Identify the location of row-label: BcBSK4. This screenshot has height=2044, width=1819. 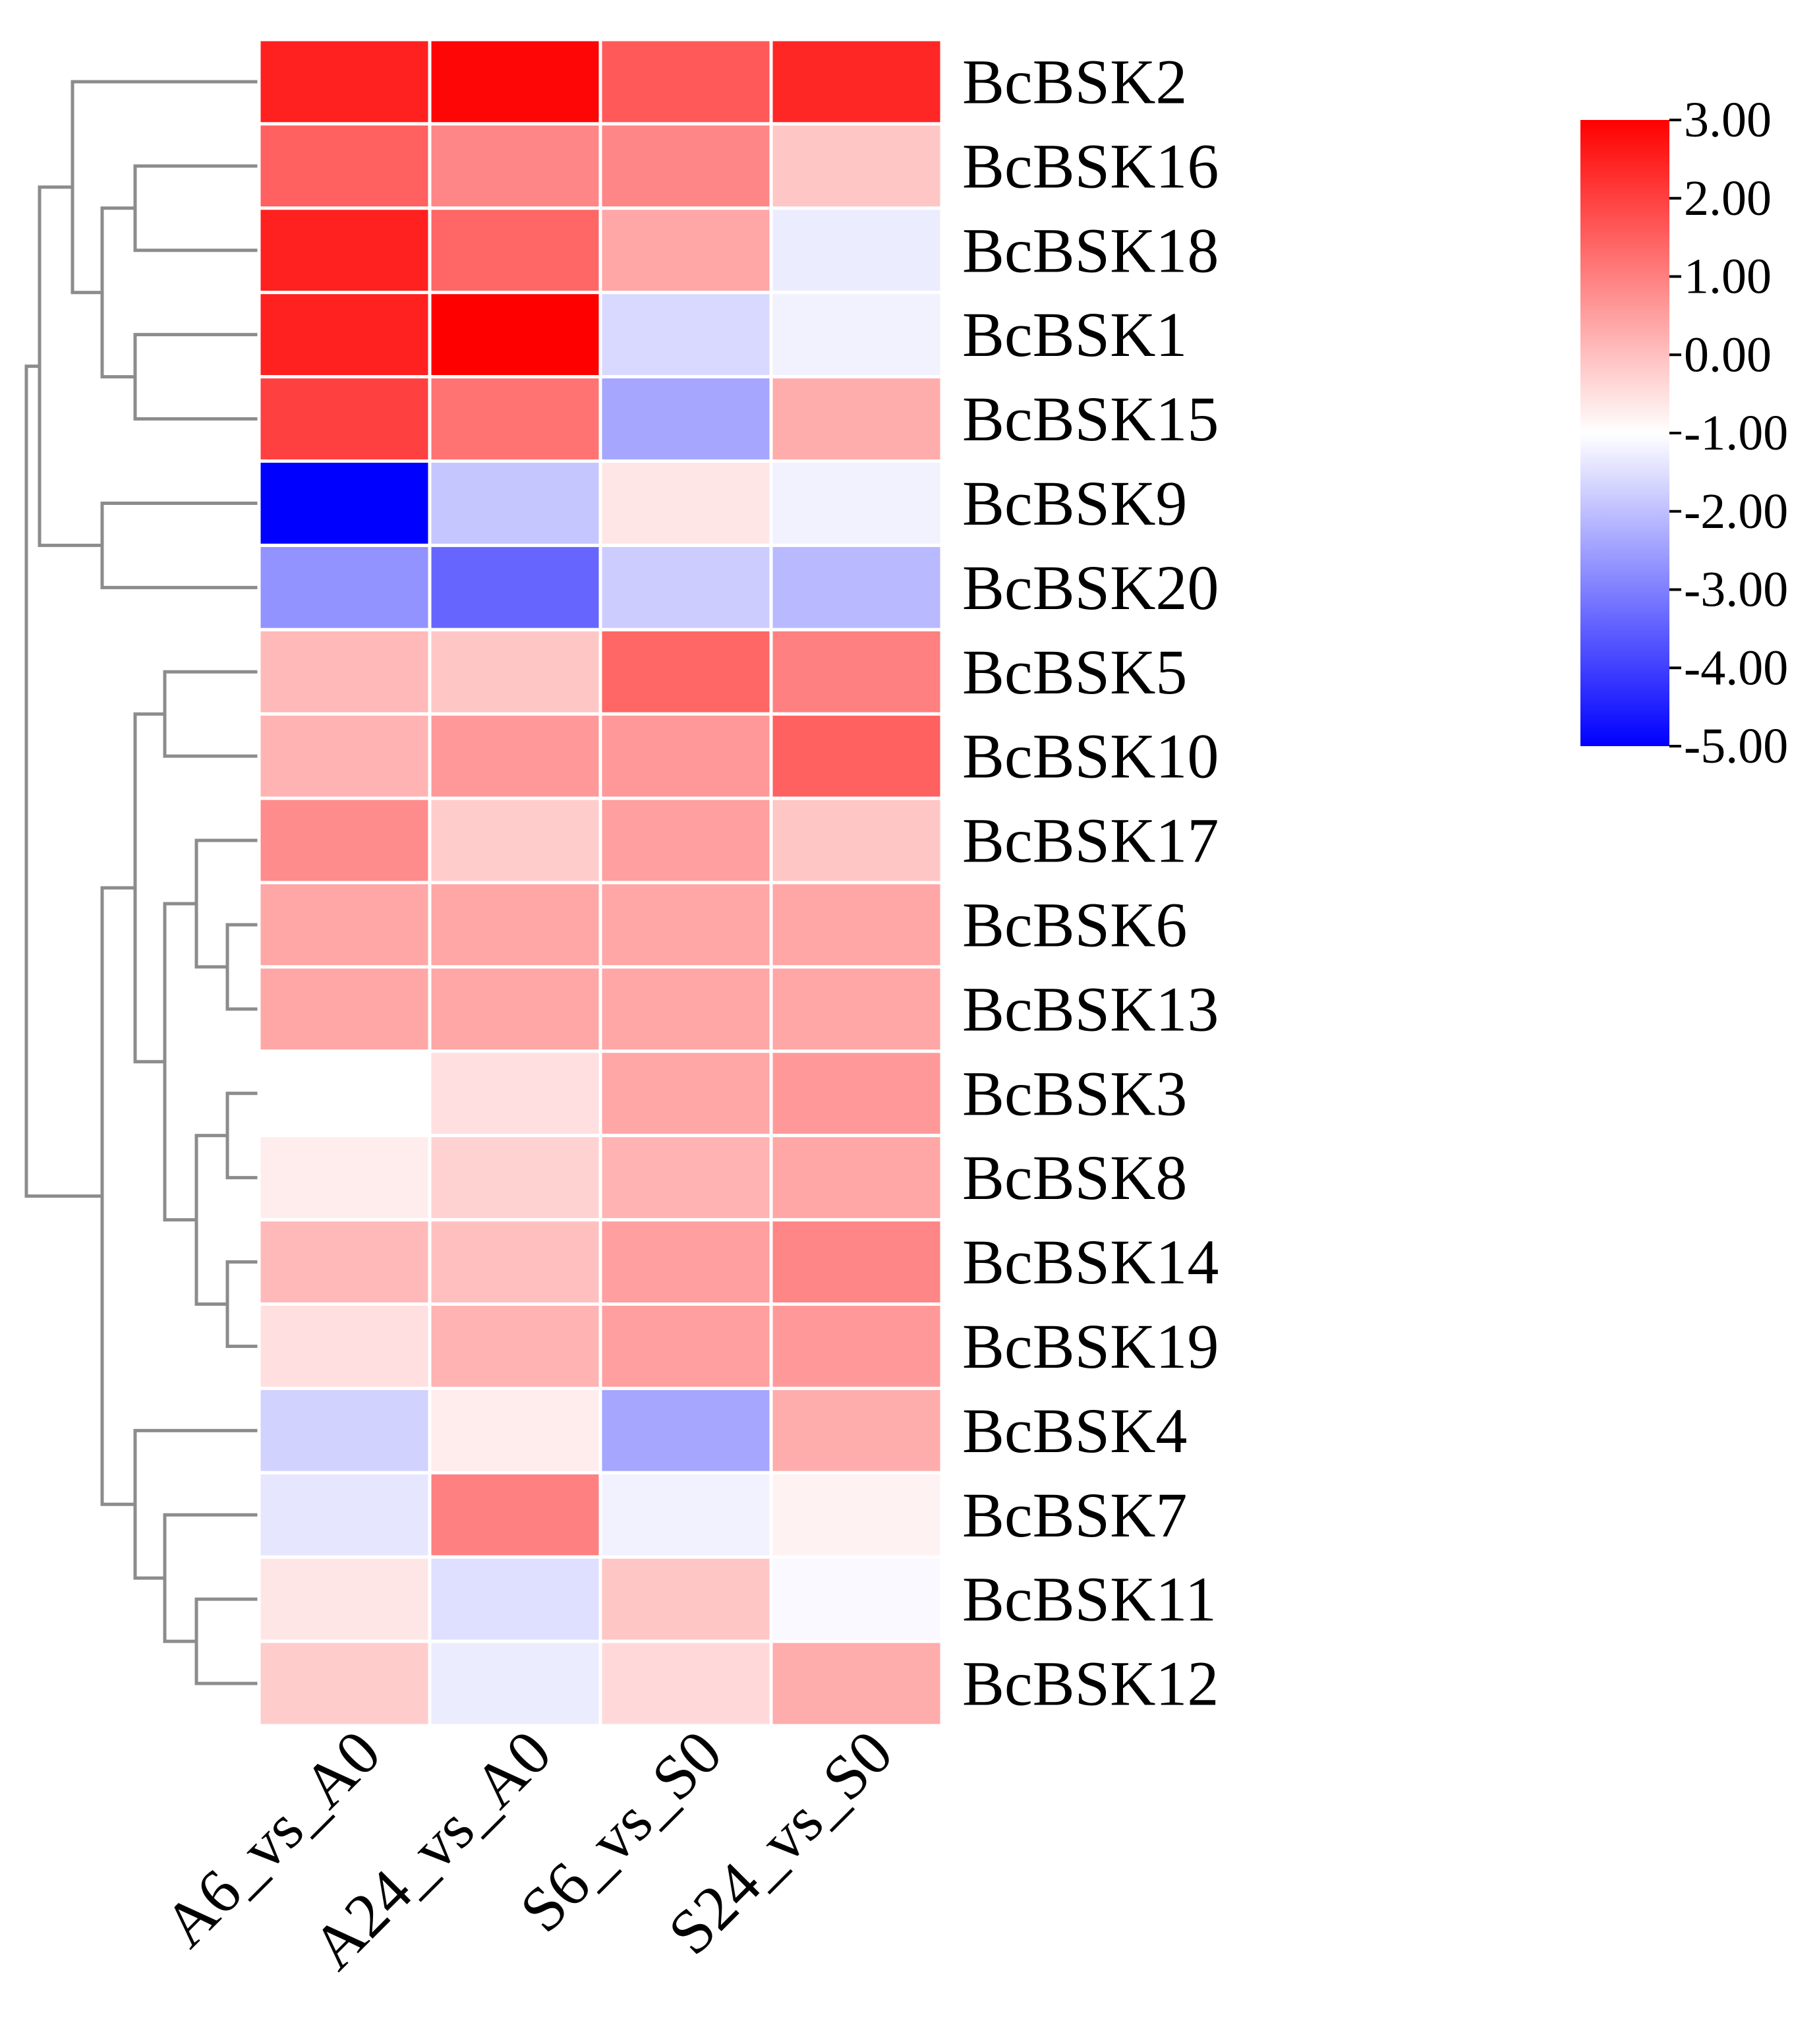
(1074, 1430).